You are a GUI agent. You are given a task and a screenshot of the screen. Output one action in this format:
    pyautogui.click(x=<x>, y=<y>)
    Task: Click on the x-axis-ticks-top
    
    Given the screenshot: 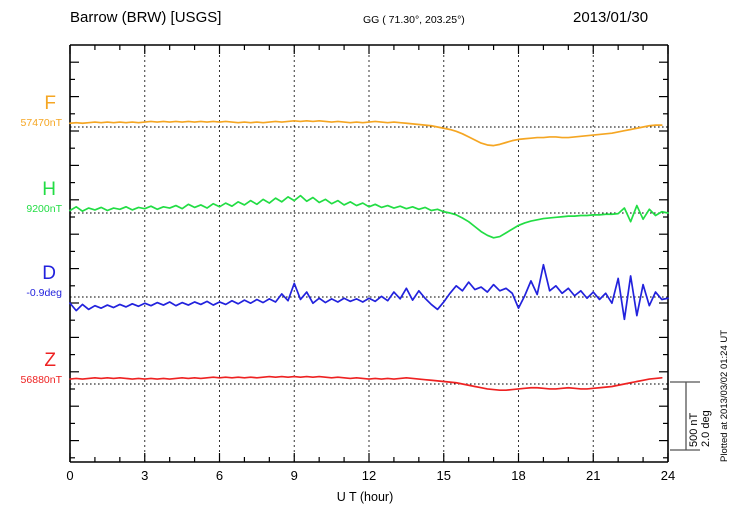 What is the action you would take?
    pyautogui.click(x=369, y=49)
    